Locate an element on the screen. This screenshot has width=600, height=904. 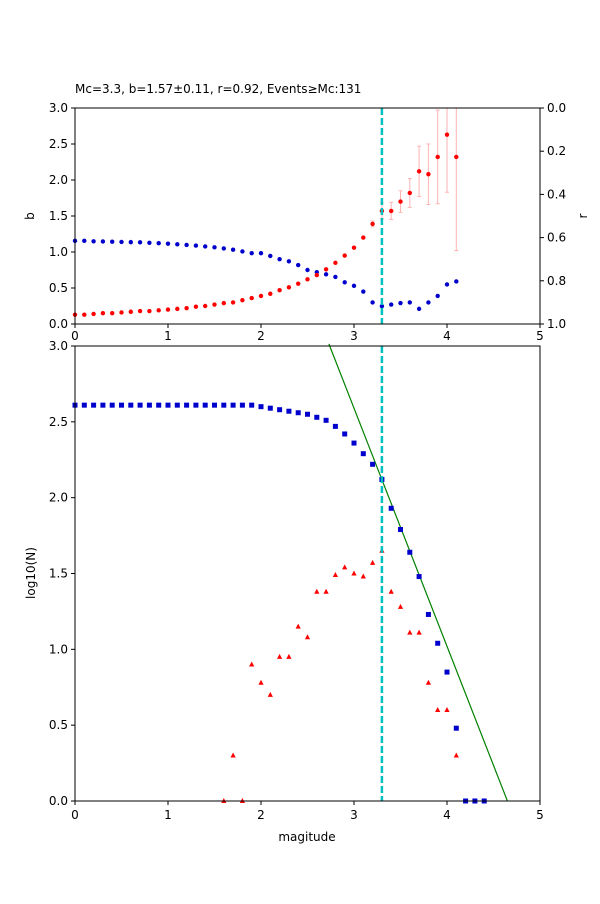
top-x-tick-label: 5 is located at coordinates (540, 336).